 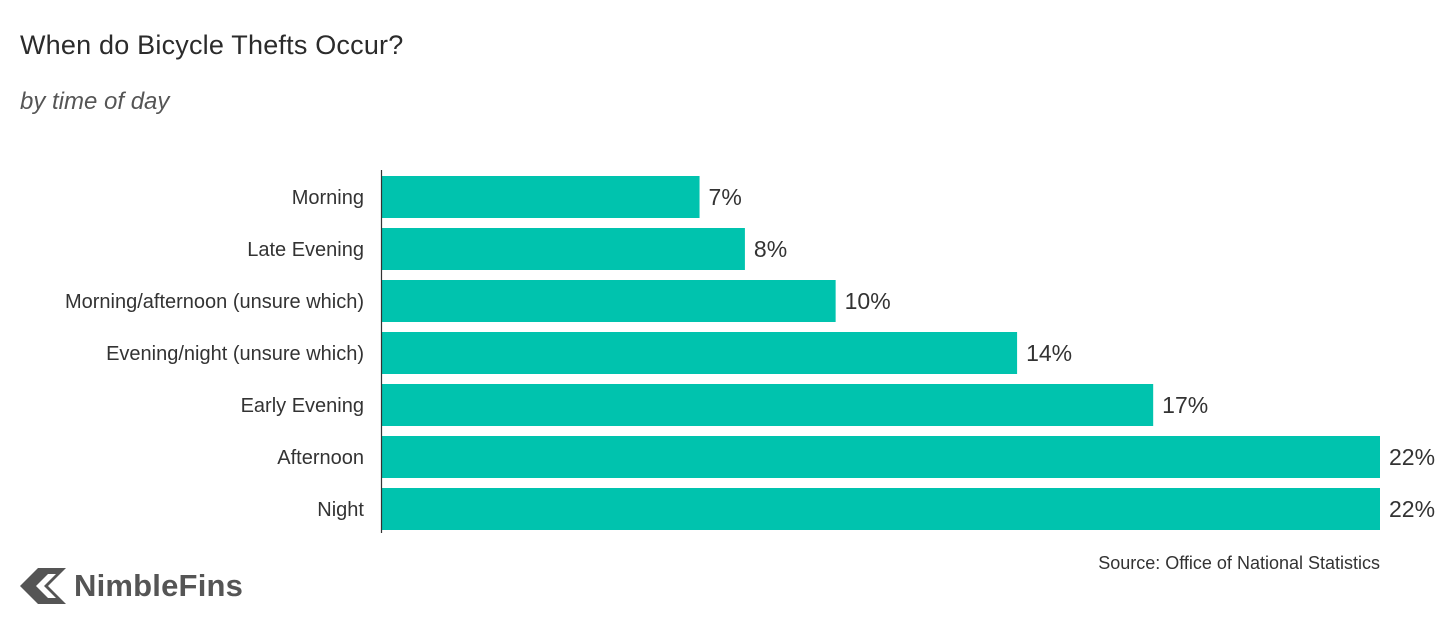 What do you see at coordinates (159, 585) in the screenshot?
I see `brand-name: NimbleFins` at bounding box center [159, 585].